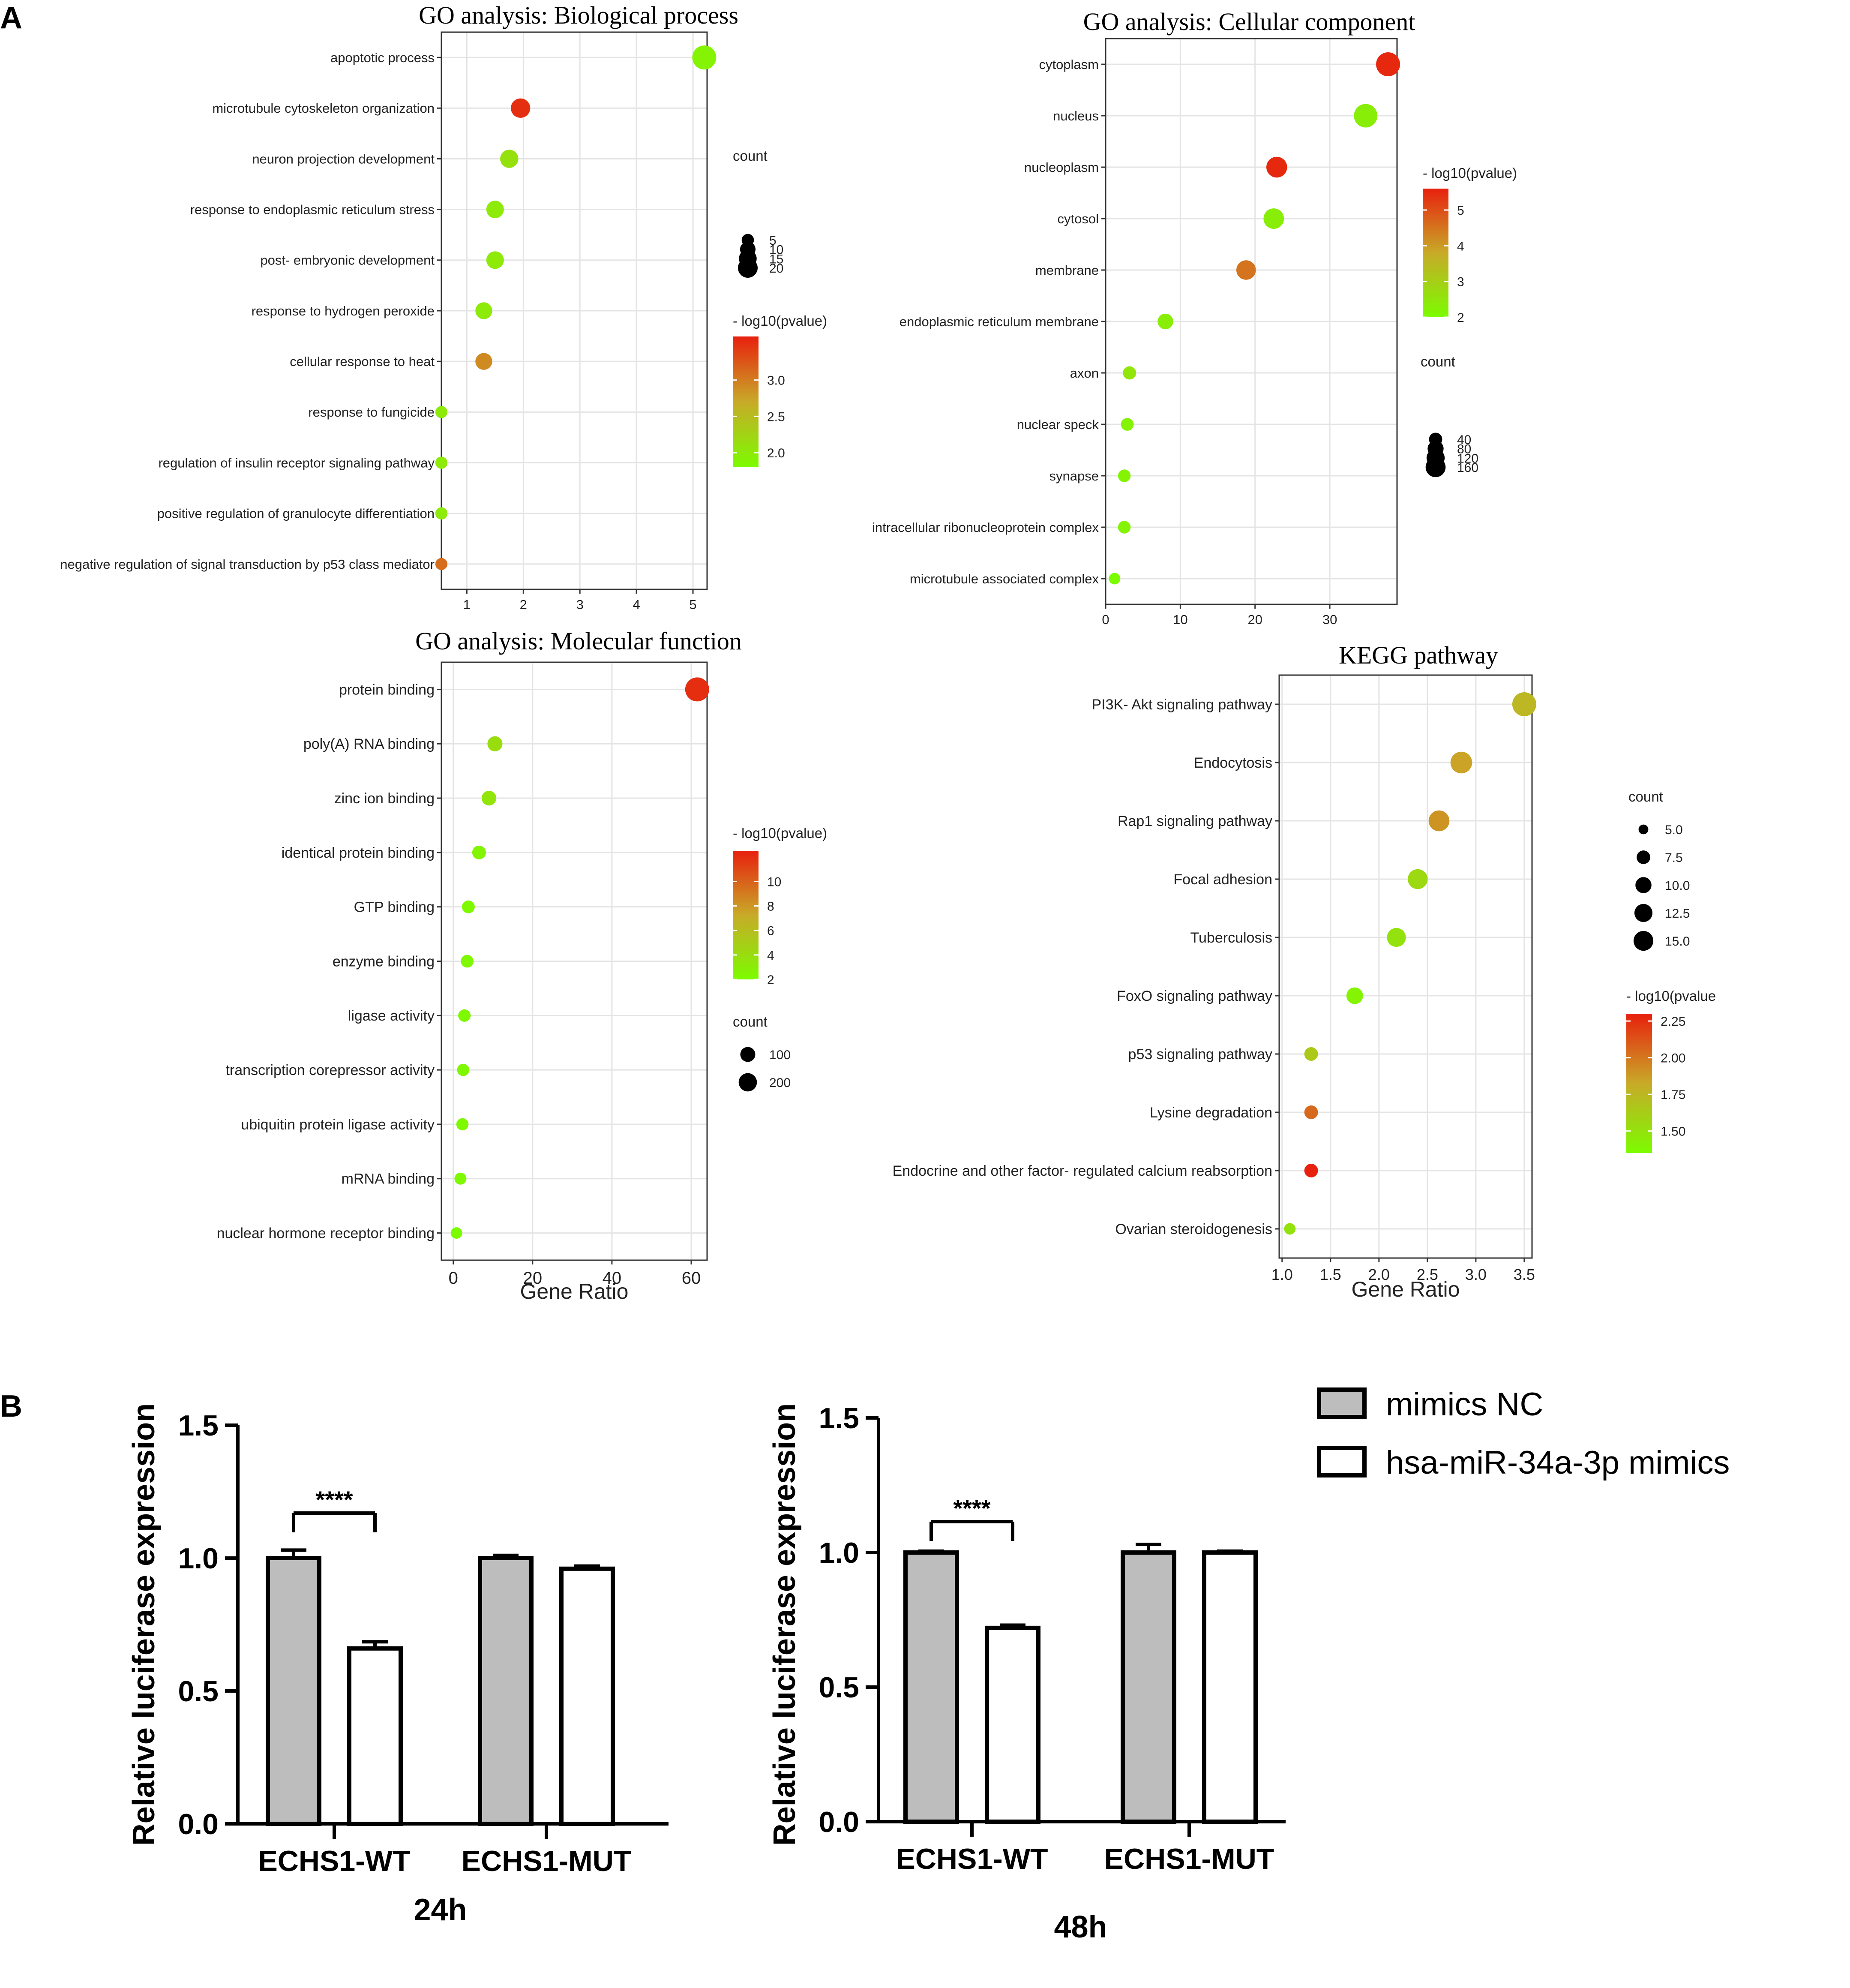 This screenshot has height=1988, width=1850. What do you see at coordinates (1080, 1927) in the screenshot?
I see `chart-title: 48h` at bounding box center [1080, 1927].